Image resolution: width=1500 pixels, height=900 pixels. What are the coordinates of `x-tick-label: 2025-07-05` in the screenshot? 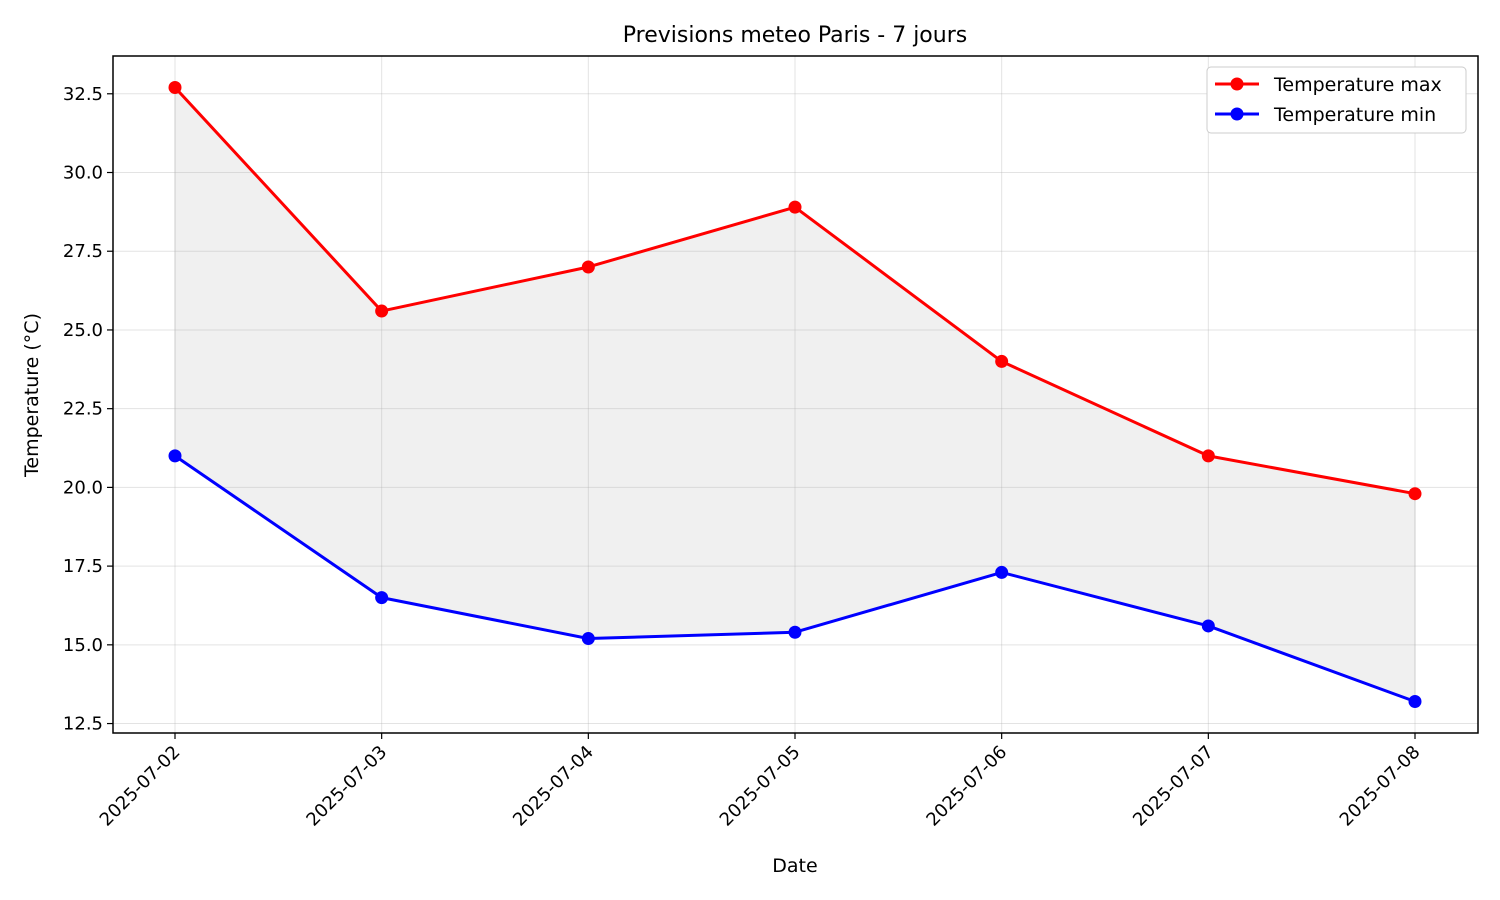 It's located at (760, 786).